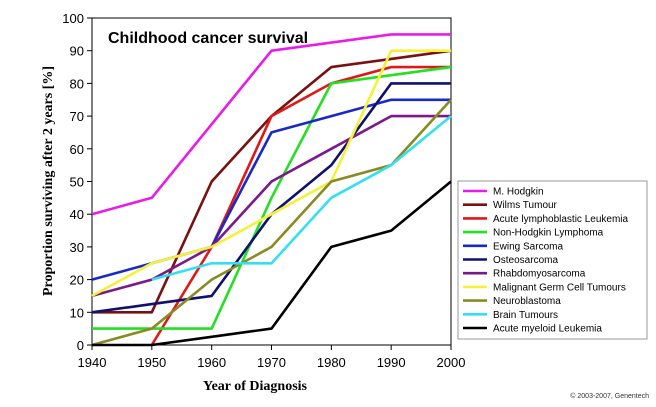 This screenshot has width=656, height=407. I want to click on y-tick-label: 100, so click(73, 18).